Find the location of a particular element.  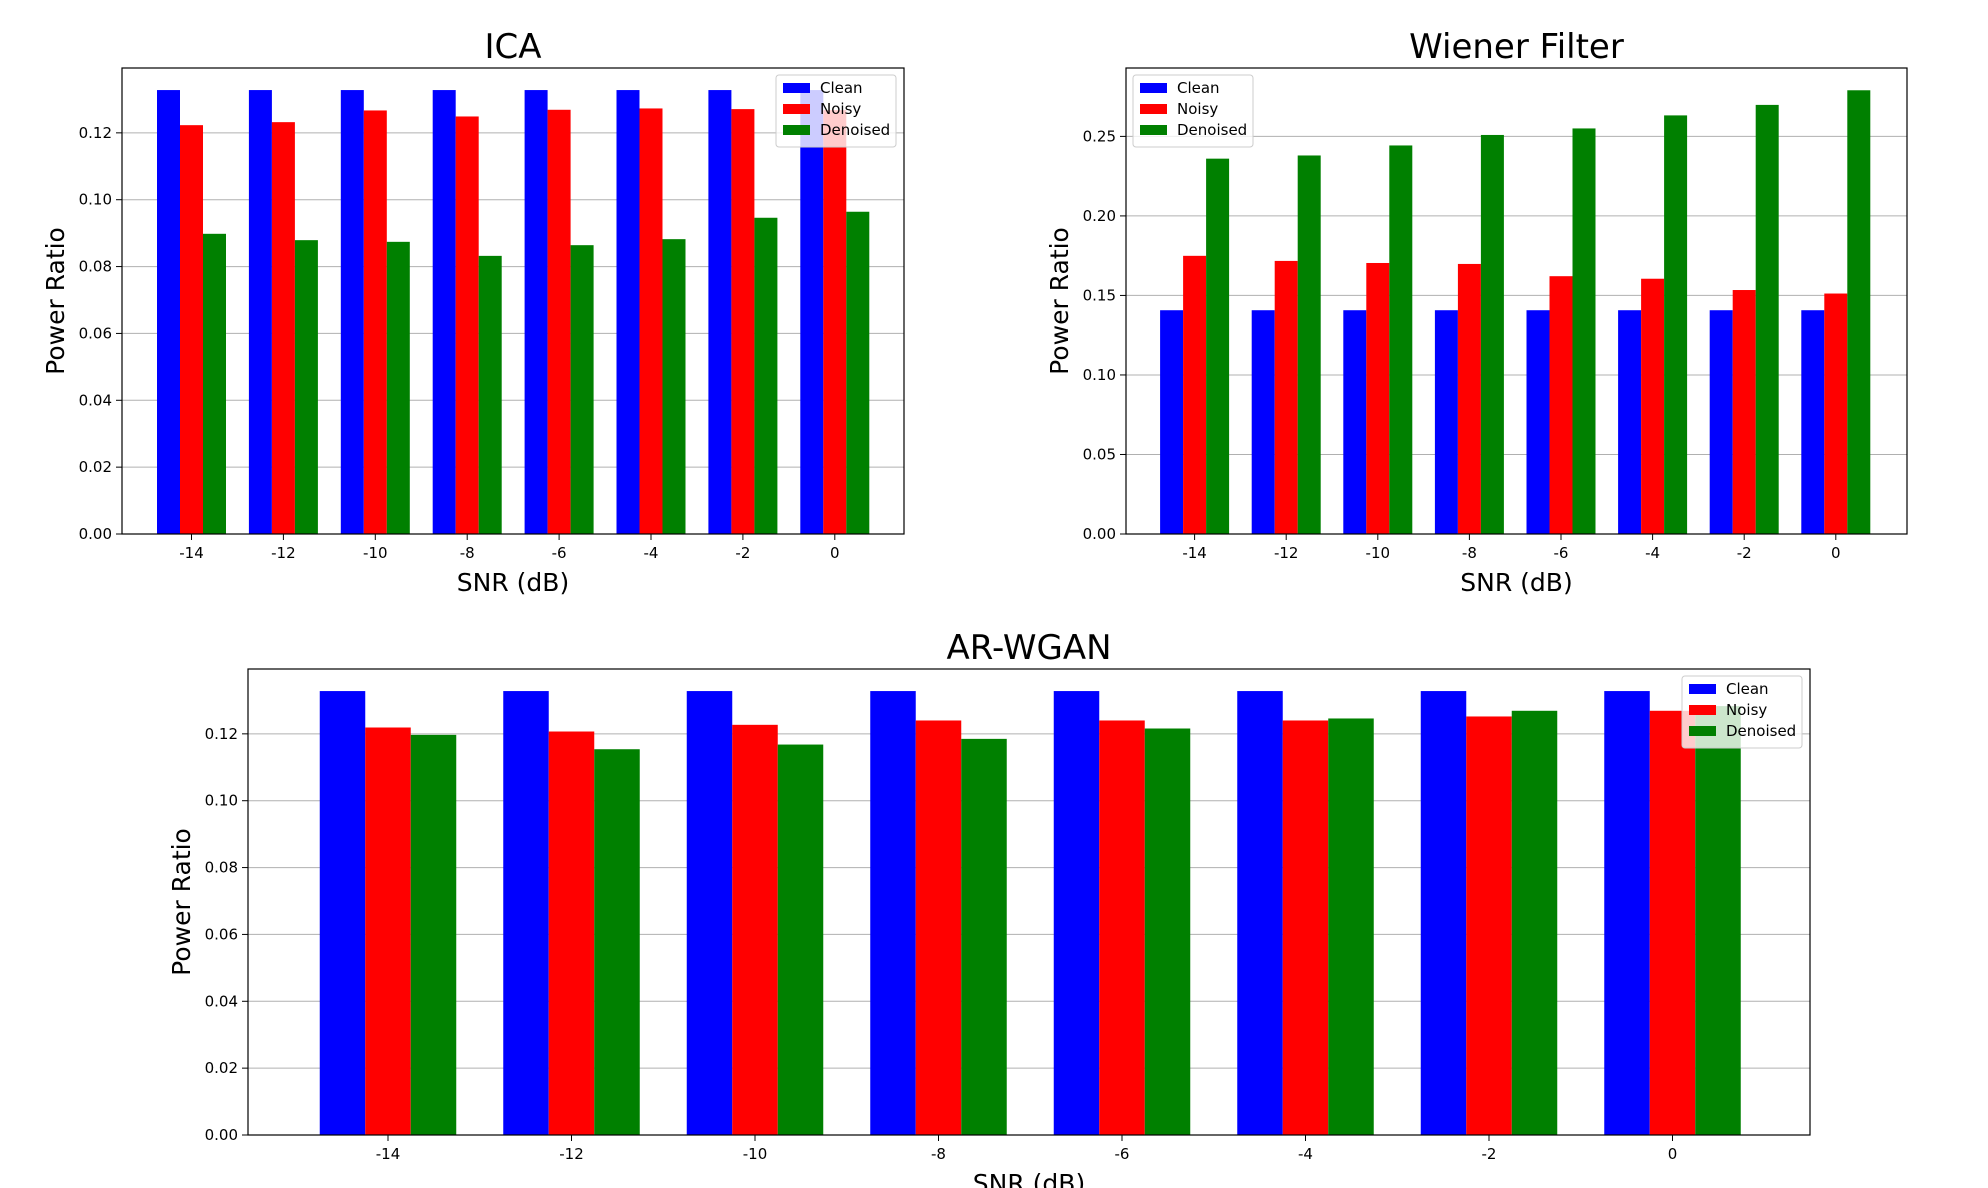

legend-label-clean: Clean is located at coordinates (1747, 689).